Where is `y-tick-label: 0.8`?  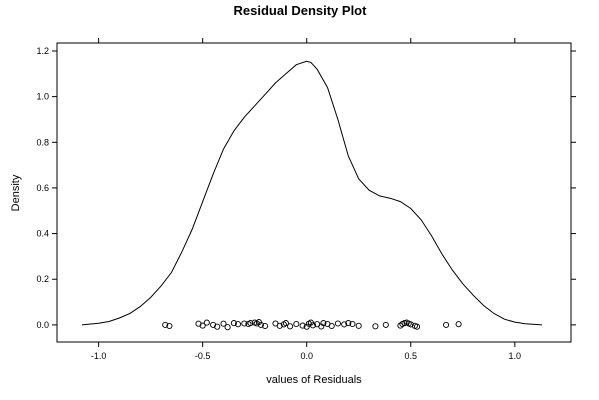
y-tick-label: 0.8 is located at coordinates (42, 142).